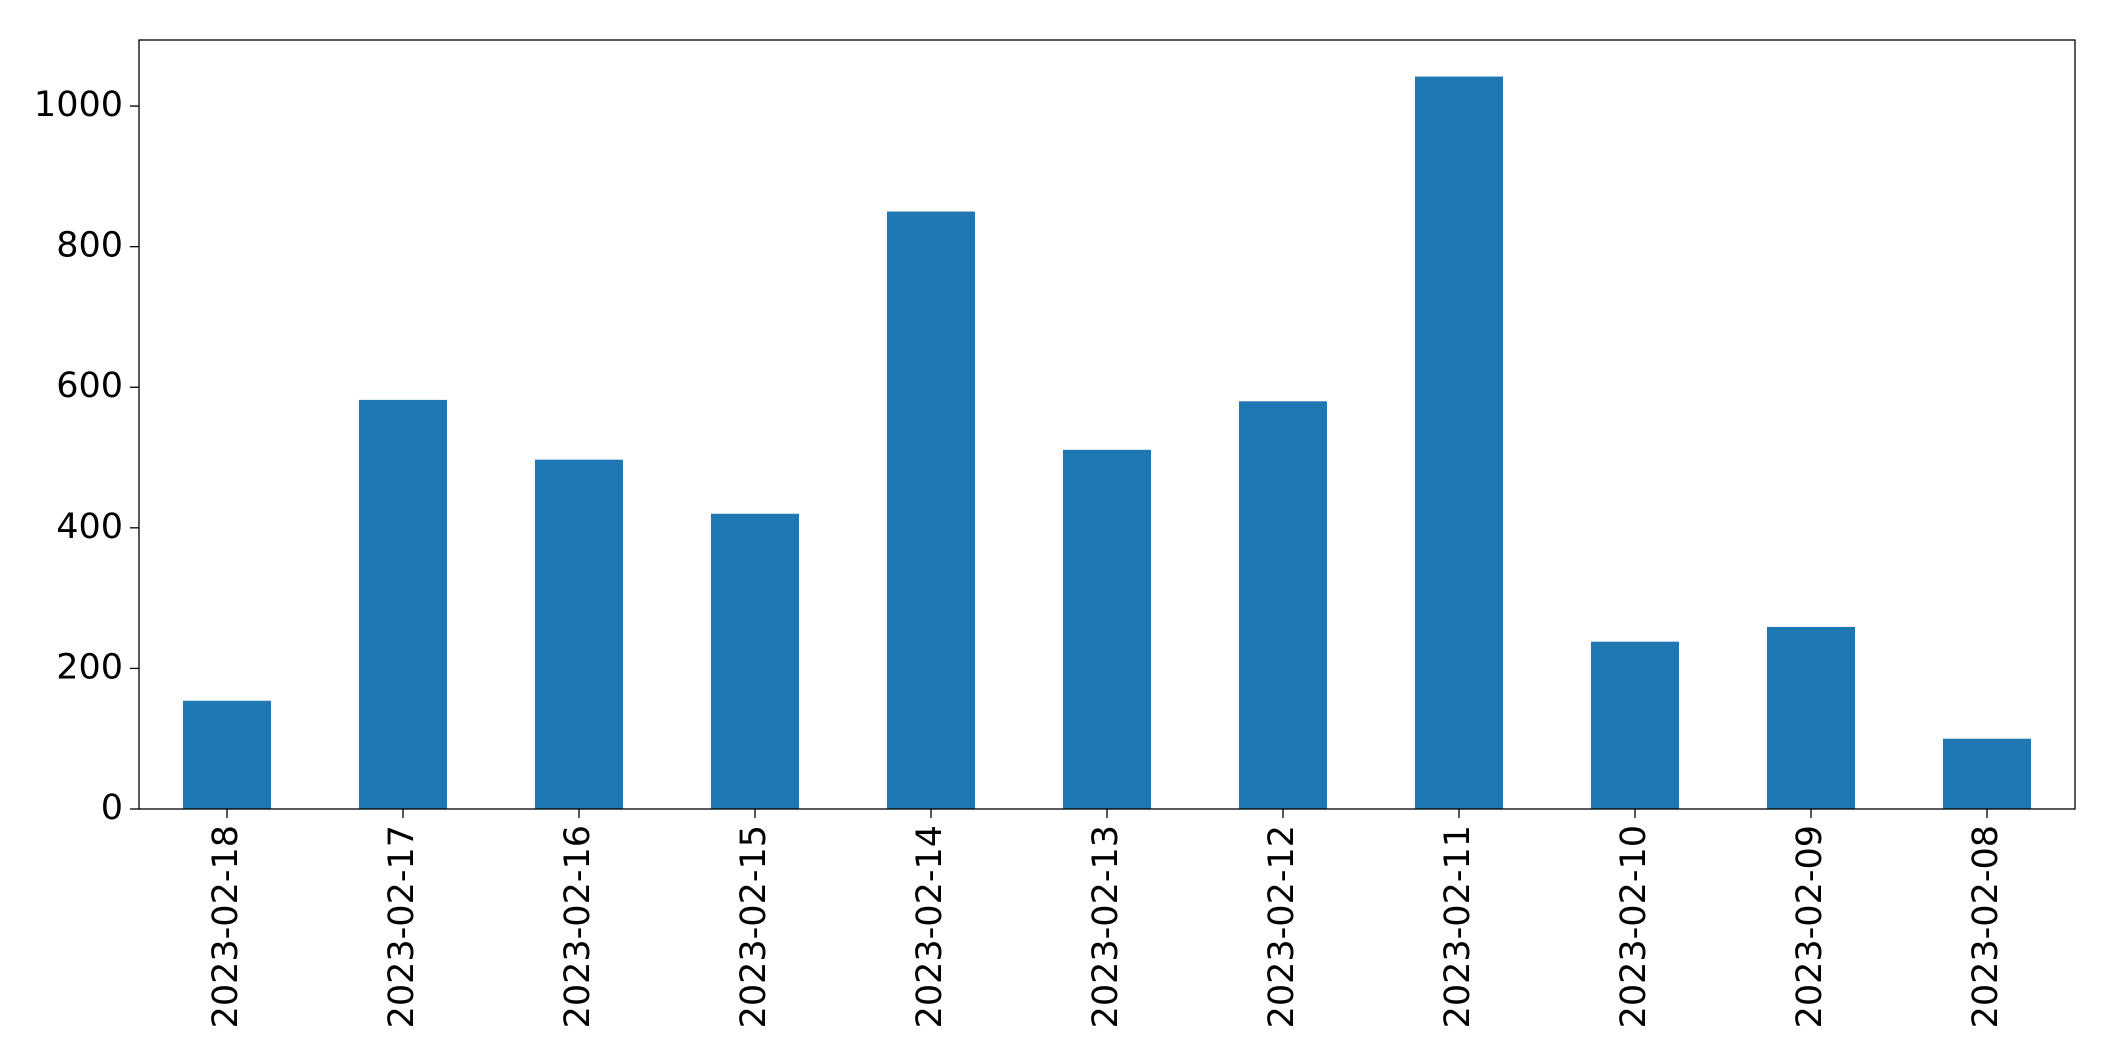 The image size is (2115, 1061). Describe the element at coordinates (89, 527) in the screenshot. I see `y-tick-label: 400` at that location.